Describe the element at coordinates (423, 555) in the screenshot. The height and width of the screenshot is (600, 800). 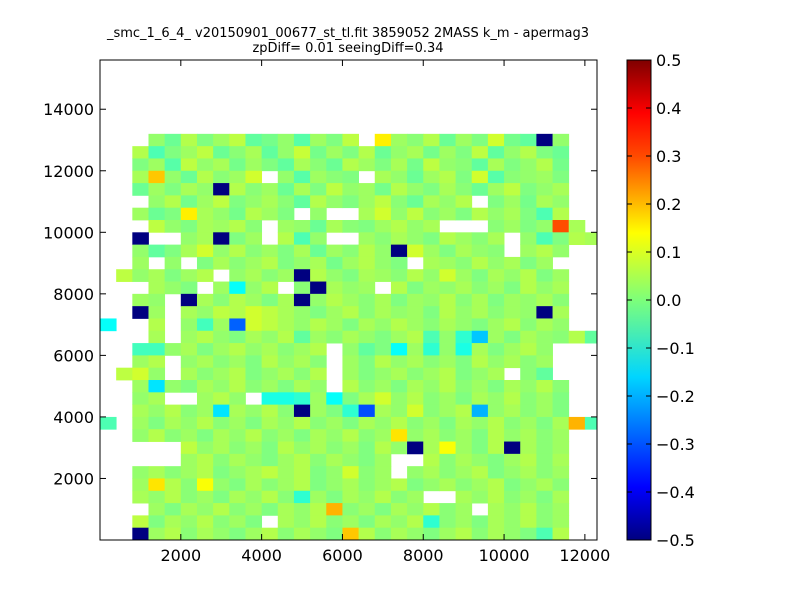
I see `x-tick-label: 8000` at that location.